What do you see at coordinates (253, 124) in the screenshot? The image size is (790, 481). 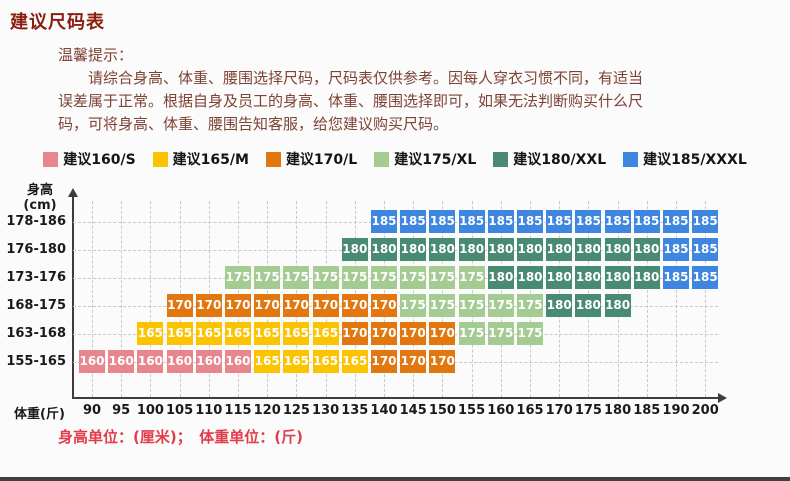 I see `tips-line: 码，可将身高、体重、腰围告知客服，给您建议购买尺码。` at bounding box center [253, 124].